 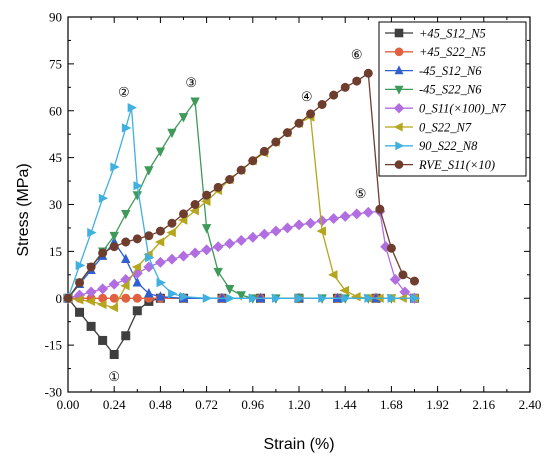 I want to click on x-tick-label: 1.92, so click(x=437, y=404).